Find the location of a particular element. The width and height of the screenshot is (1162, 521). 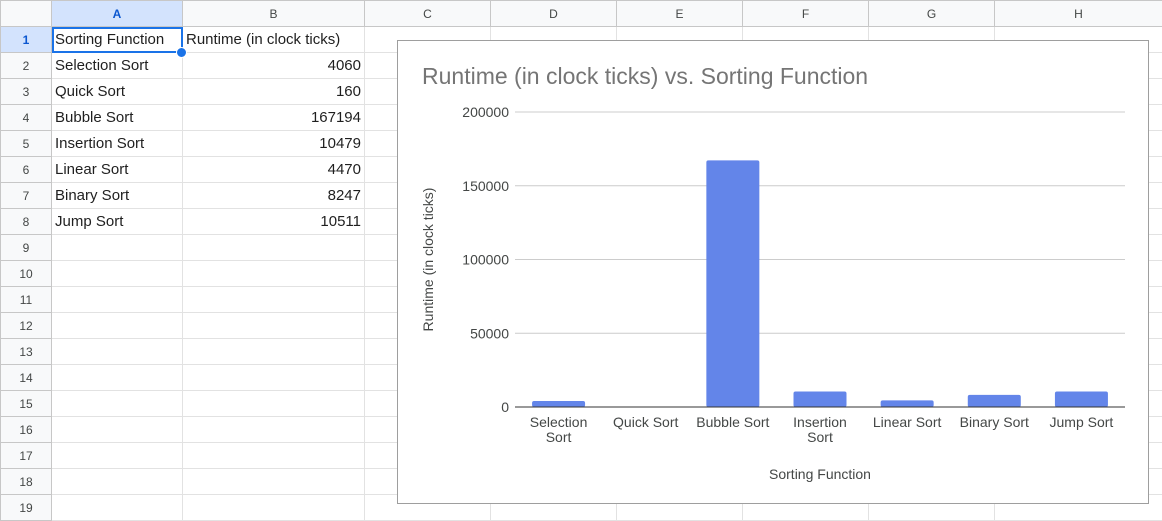

cell-a: Selection Sort is located at coordinates (117, 66).